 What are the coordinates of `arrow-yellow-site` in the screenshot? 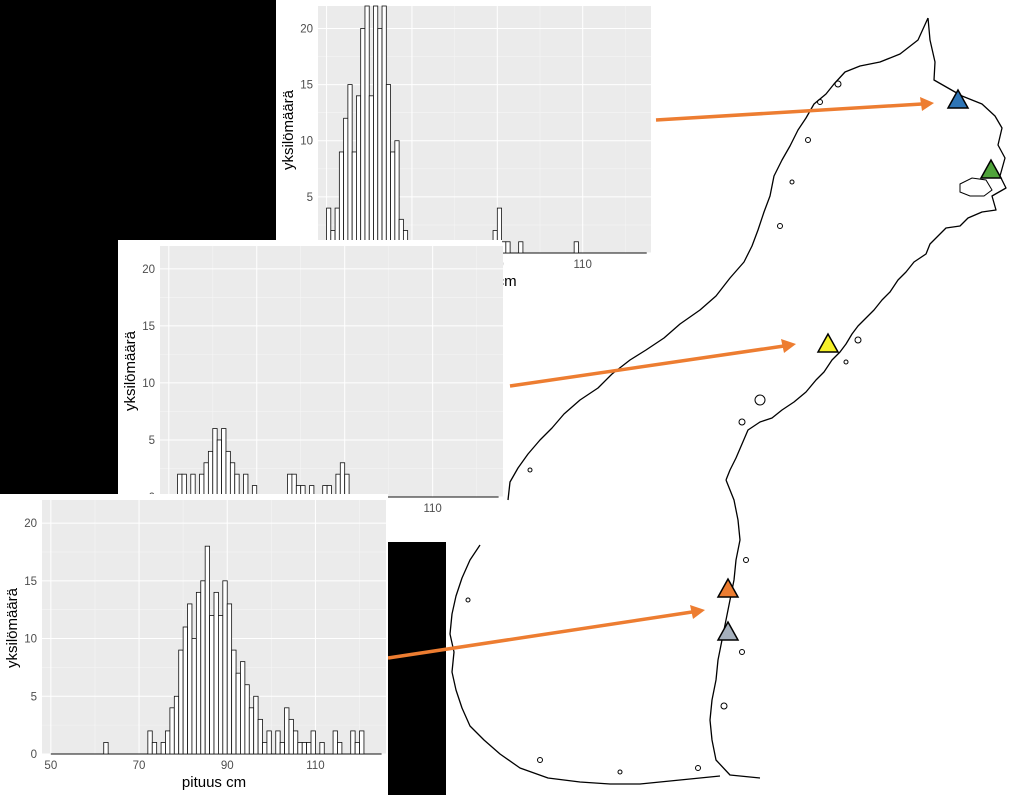 It's located at (647, 366).